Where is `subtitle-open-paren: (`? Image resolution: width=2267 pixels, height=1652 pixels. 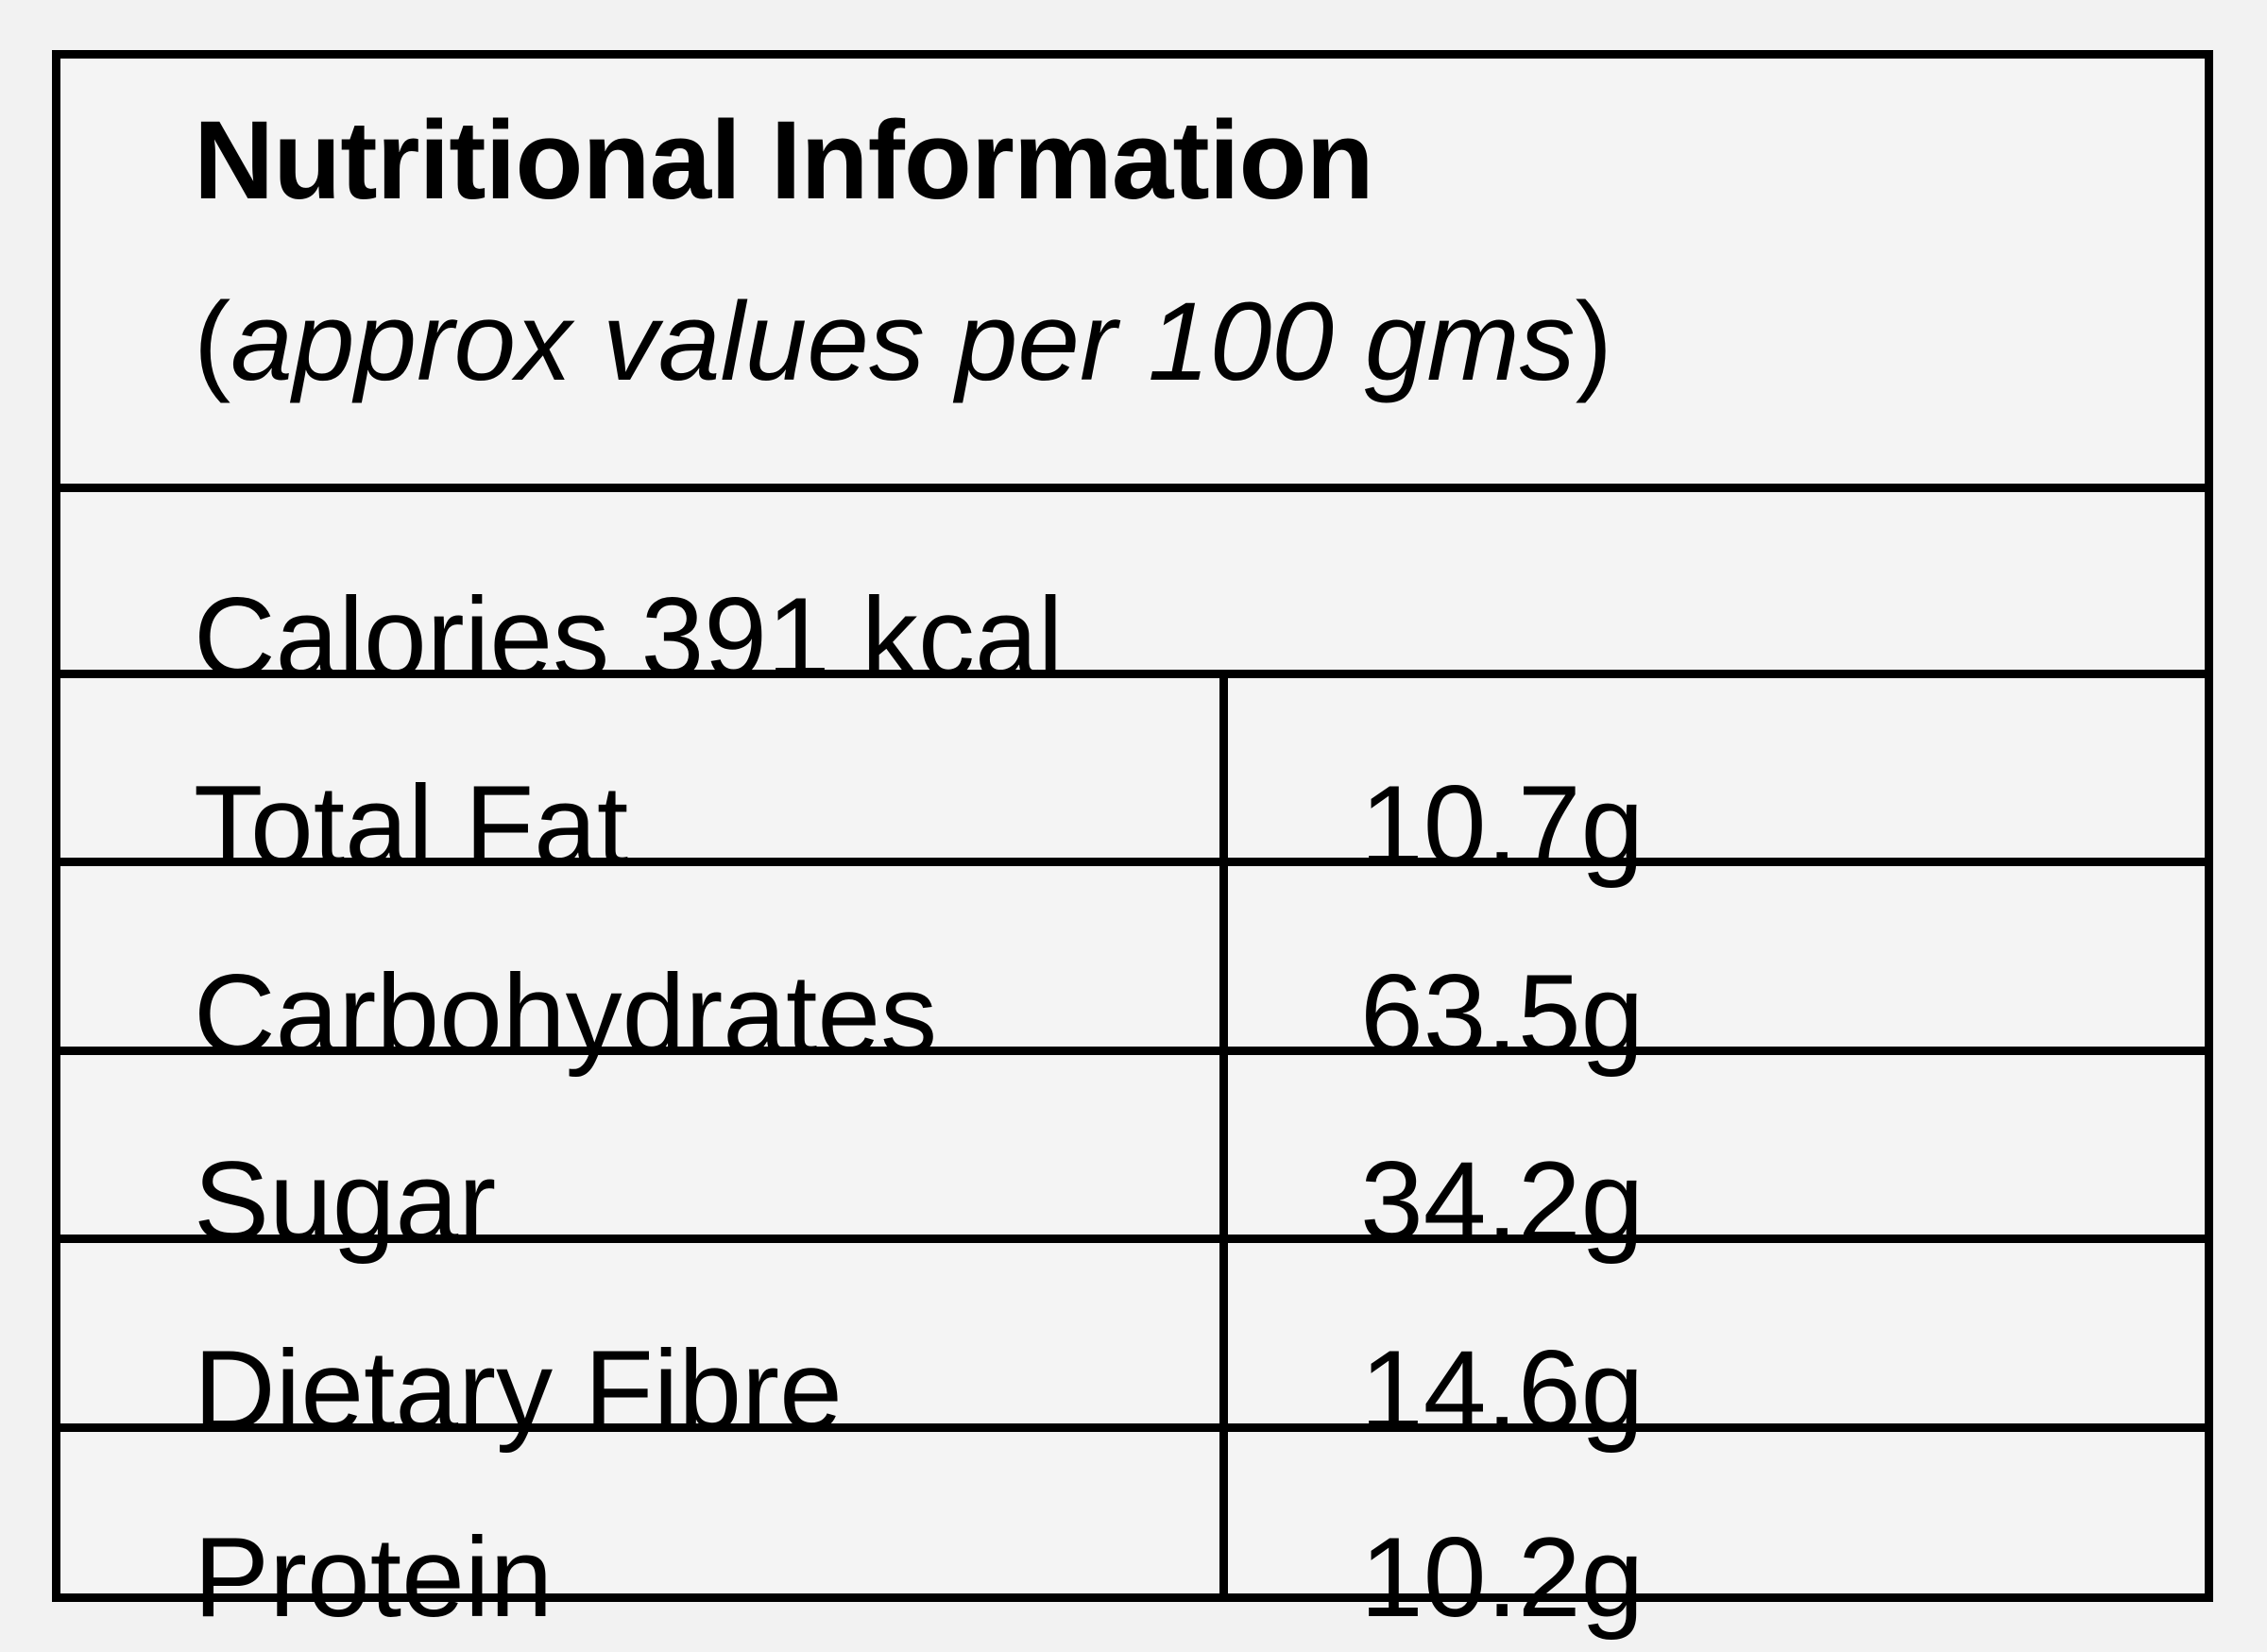 subtitle-open-paren: ( is located at coordinates (212, 342).